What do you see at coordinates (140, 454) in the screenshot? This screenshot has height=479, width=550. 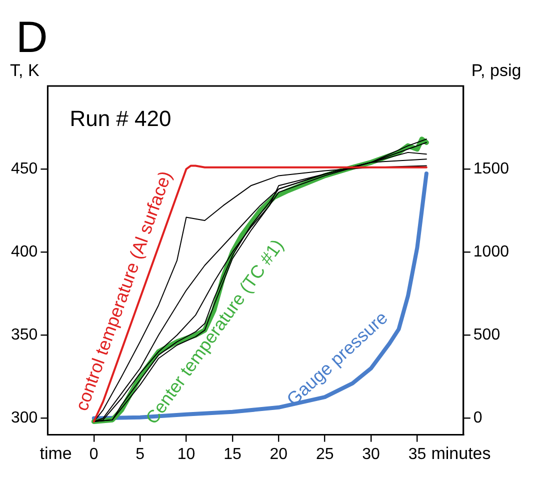 I see `x-tick-label: 5` at bounding box center [140, 454].